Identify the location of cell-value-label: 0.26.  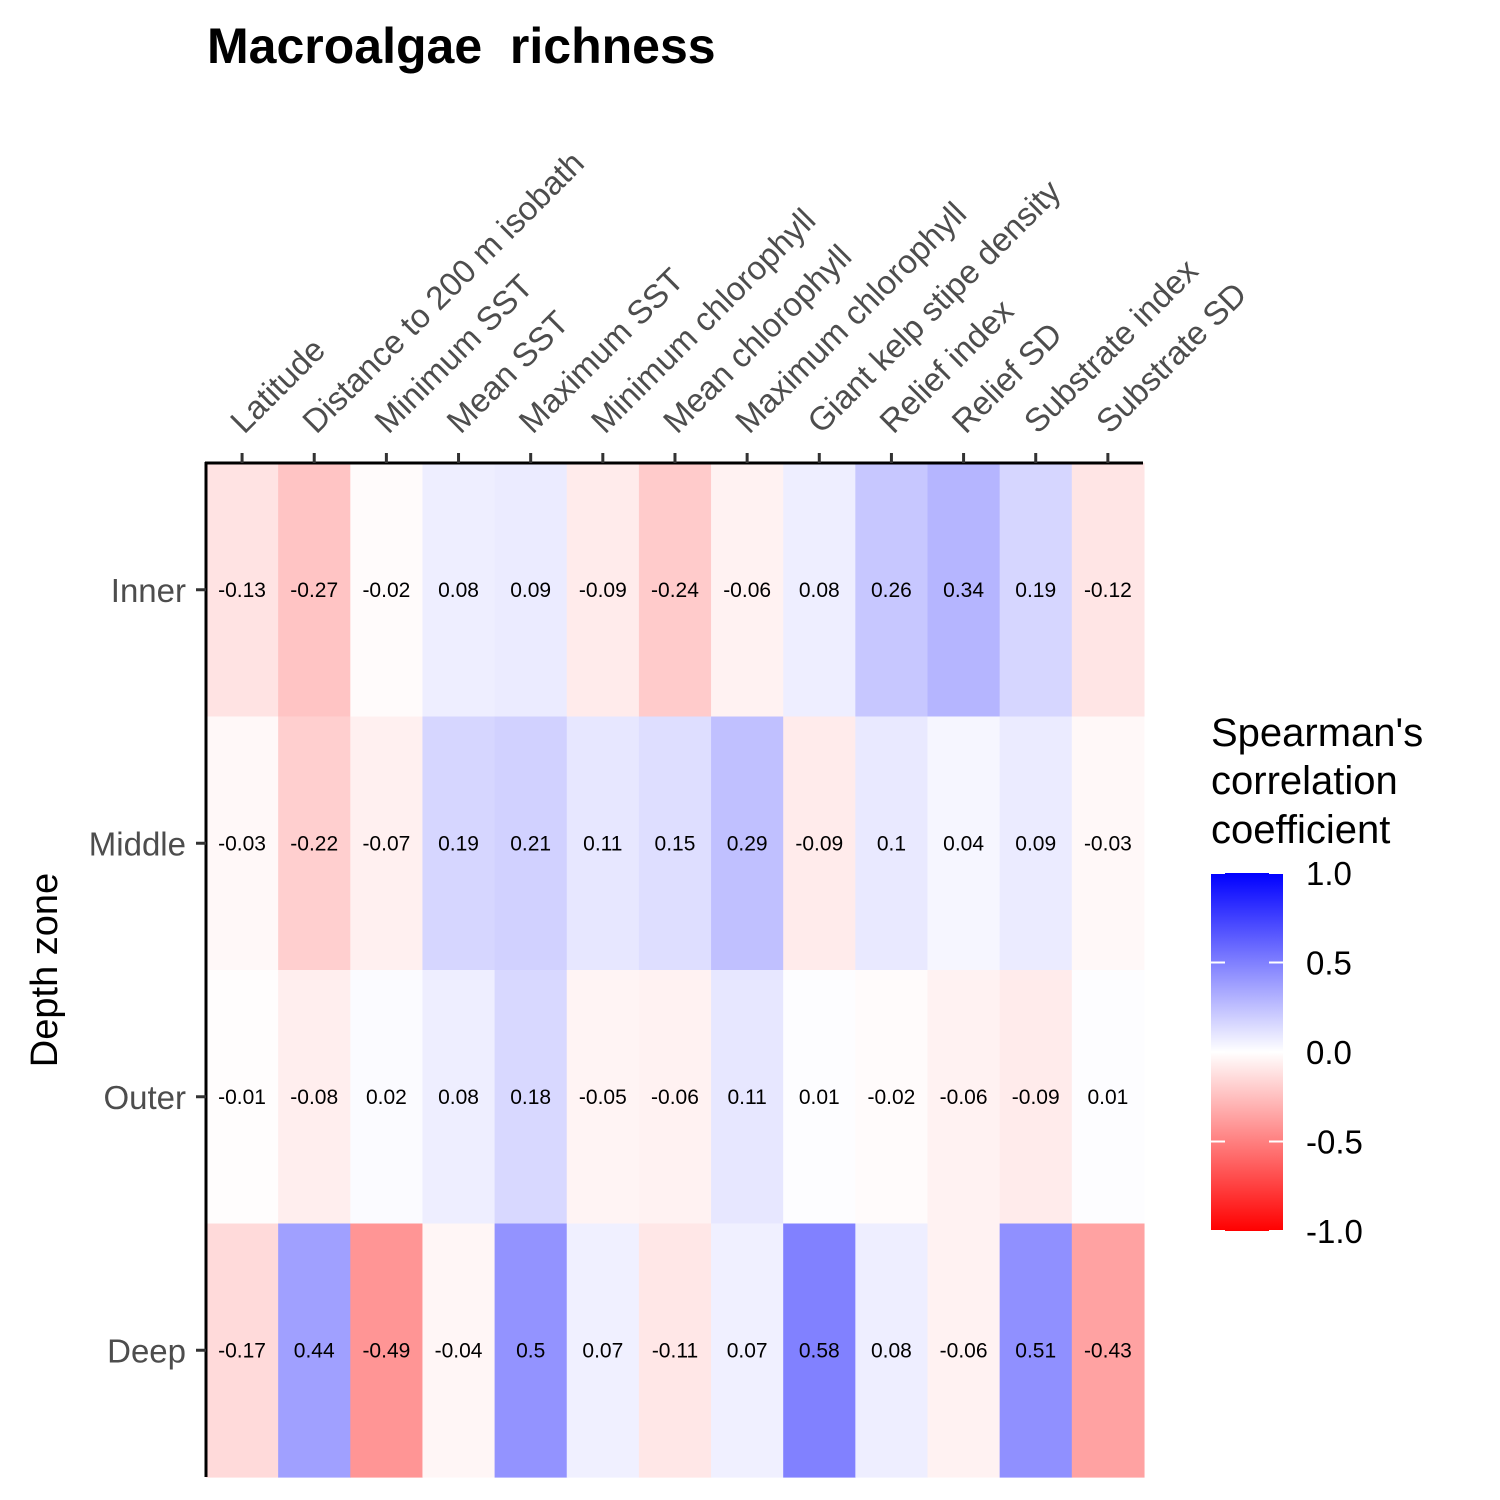
(891, 590).